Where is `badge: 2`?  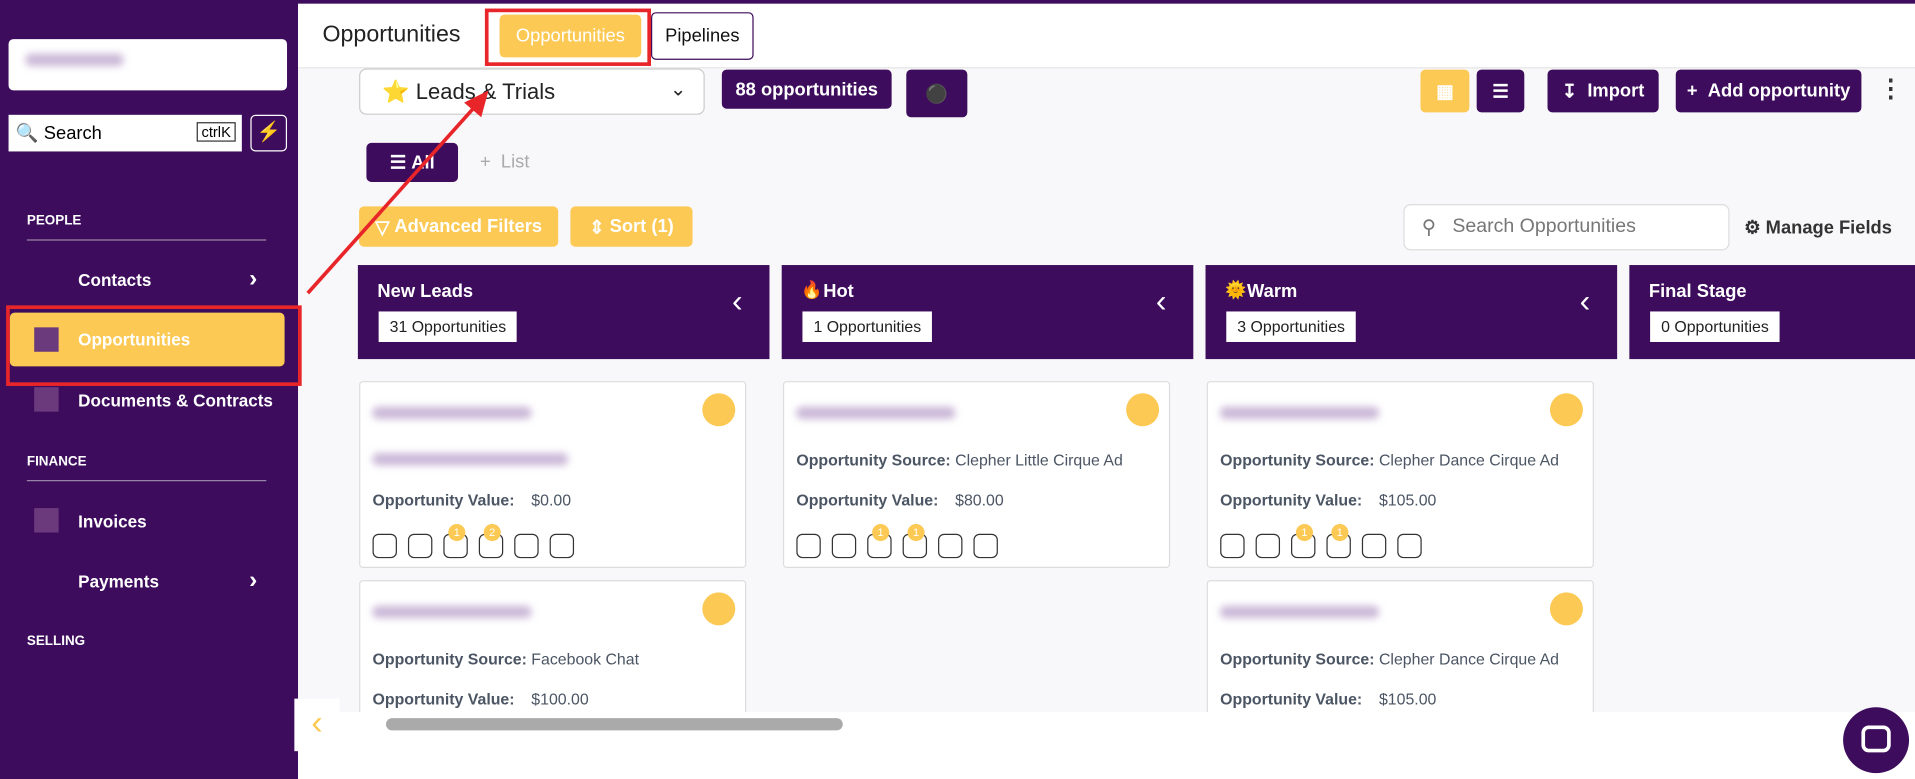 badge: 2 is located at coordinates (492, 532).